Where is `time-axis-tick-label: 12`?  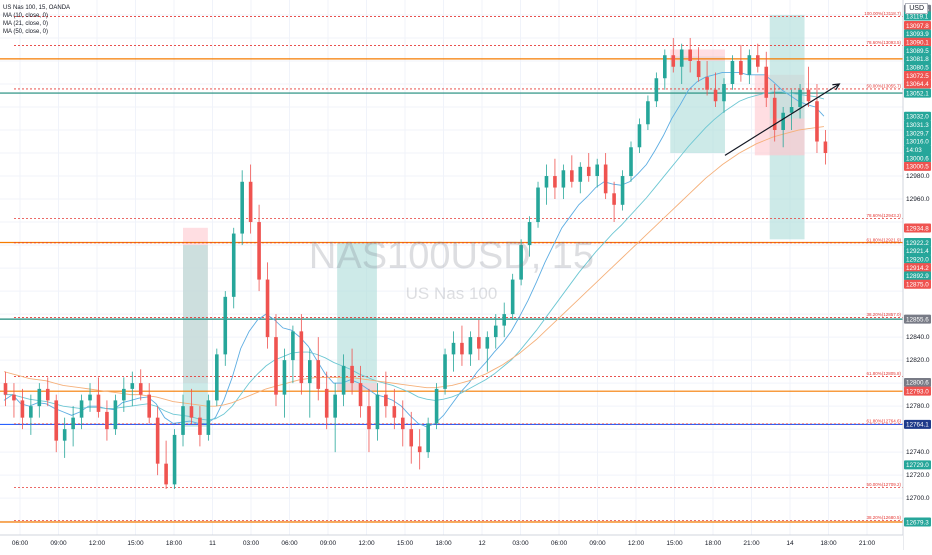
time-axis-tick-label: 12 is located at coordinates (482, 543).